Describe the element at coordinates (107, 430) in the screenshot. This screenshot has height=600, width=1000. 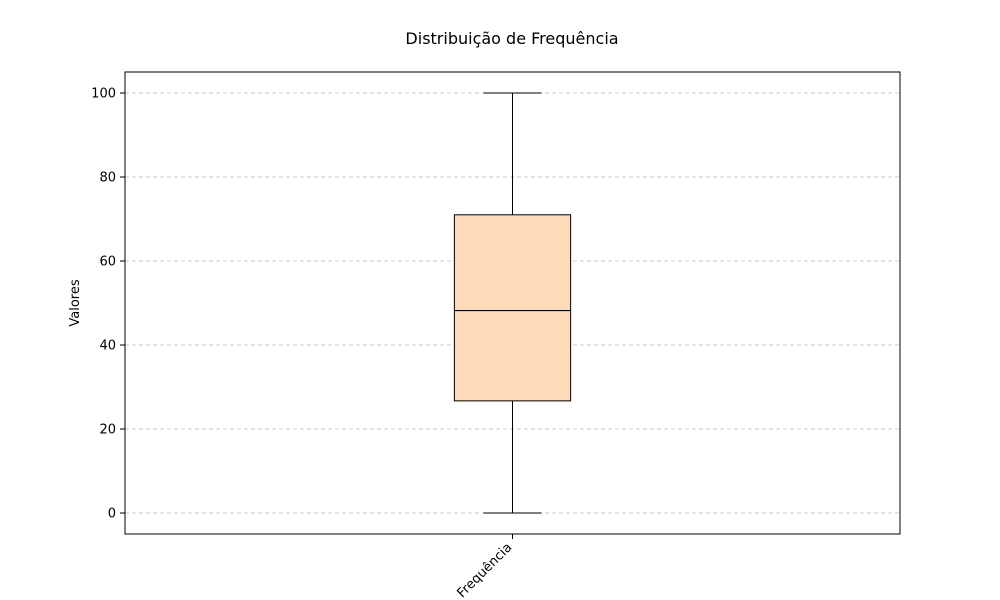
I see `y-tick-label: 20` at that location.